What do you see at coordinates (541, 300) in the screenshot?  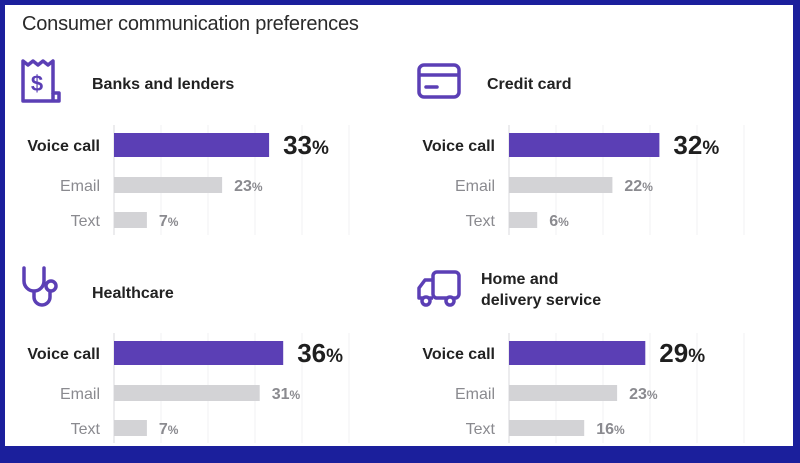 I see `panel-title-line: delivery service` at bounding box center [541, 300].